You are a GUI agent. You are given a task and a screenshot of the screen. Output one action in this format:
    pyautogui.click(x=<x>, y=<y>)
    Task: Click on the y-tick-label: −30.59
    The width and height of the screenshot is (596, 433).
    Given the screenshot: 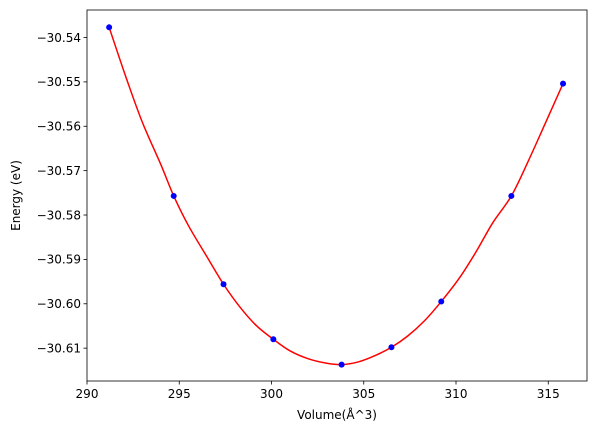 What is the action you would take?
    pyautogui.click(x=59, y=260)
    